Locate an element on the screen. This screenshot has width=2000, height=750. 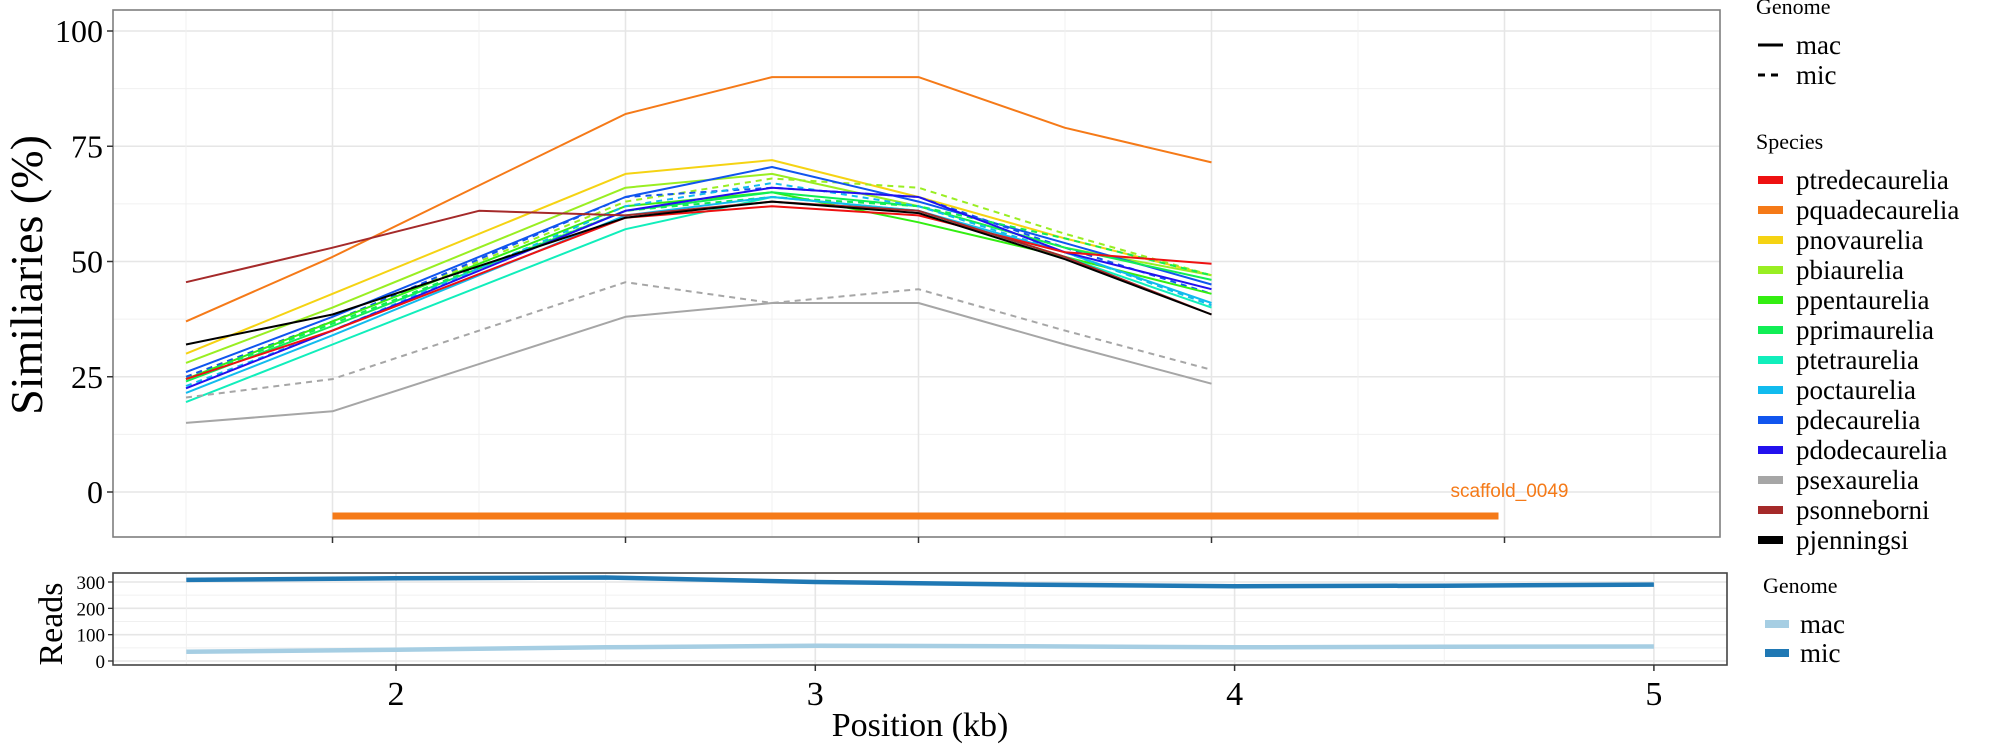
series-line-psexaurelia-mac is located at coordinates (698, 363).